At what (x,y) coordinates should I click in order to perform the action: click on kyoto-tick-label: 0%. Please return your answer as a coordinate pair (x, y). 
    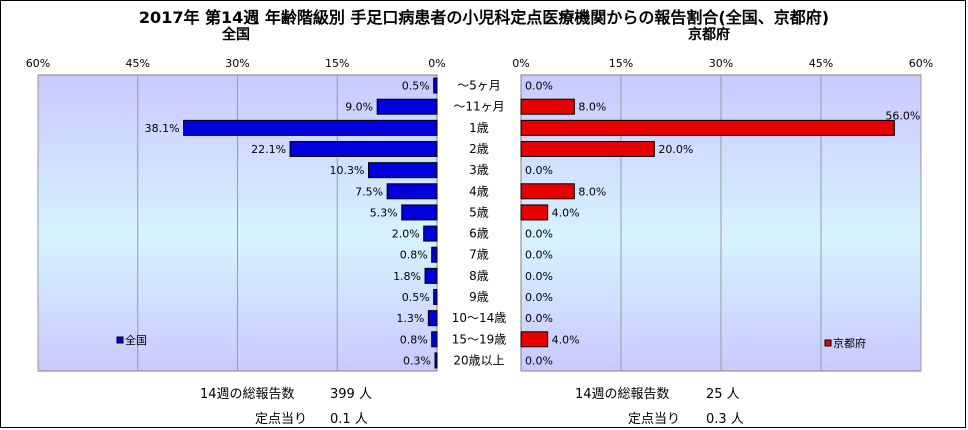
    Looking at the image, I should click on (520, 63).